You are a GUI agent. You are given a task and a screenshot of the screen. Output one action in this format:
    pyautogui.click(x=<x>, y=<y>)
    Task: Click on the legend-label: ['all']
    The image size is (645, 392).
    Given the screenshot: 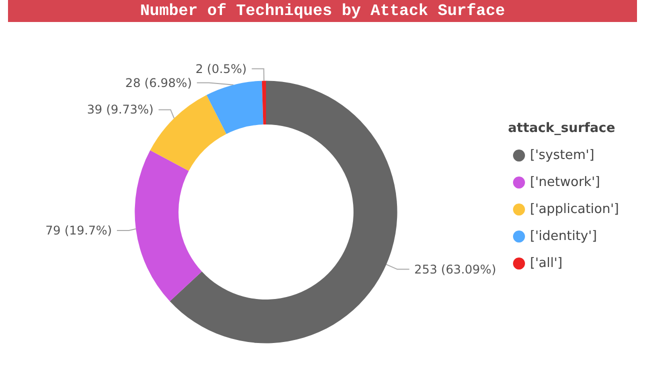 What is the action you would take?
    pyautogui.click(x=546, y=263)
    